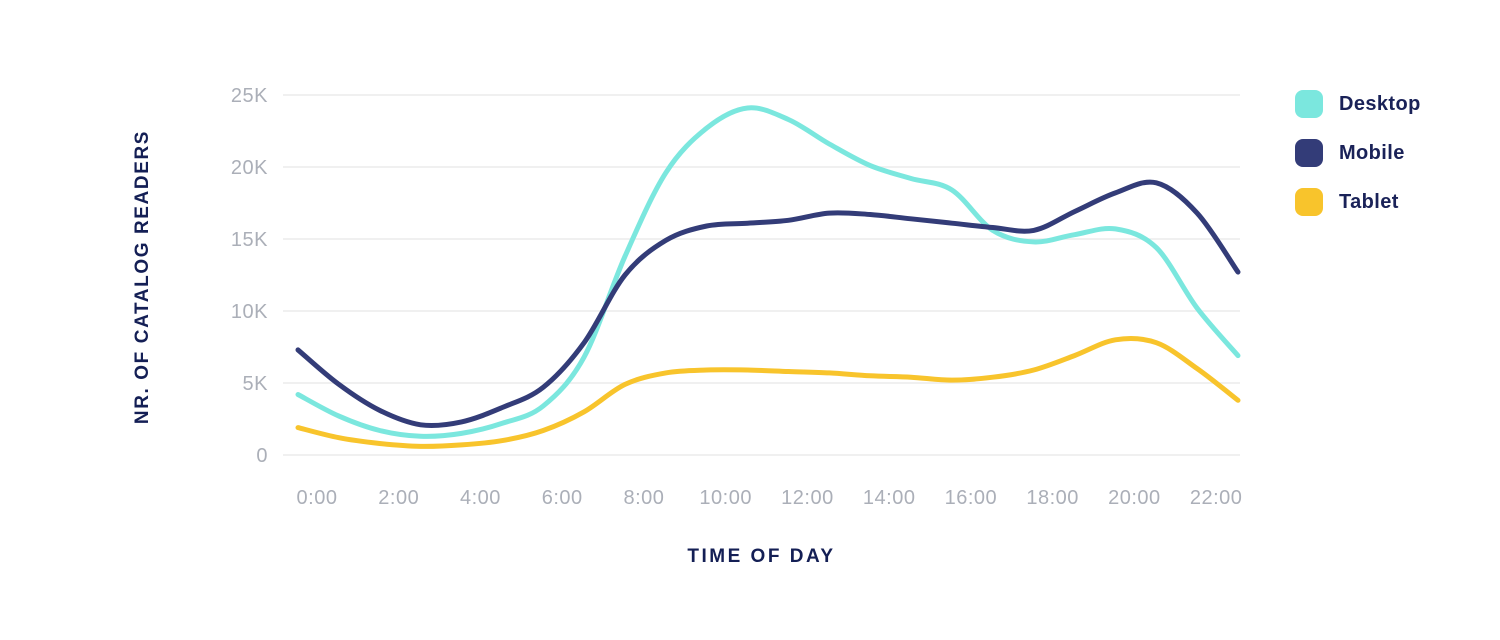 This screenshot has height=640, width=1500. What do you see at coordinates (768, 392) in the screenshot?
I see `series-line-tablet` at bounding box center [768, 392].